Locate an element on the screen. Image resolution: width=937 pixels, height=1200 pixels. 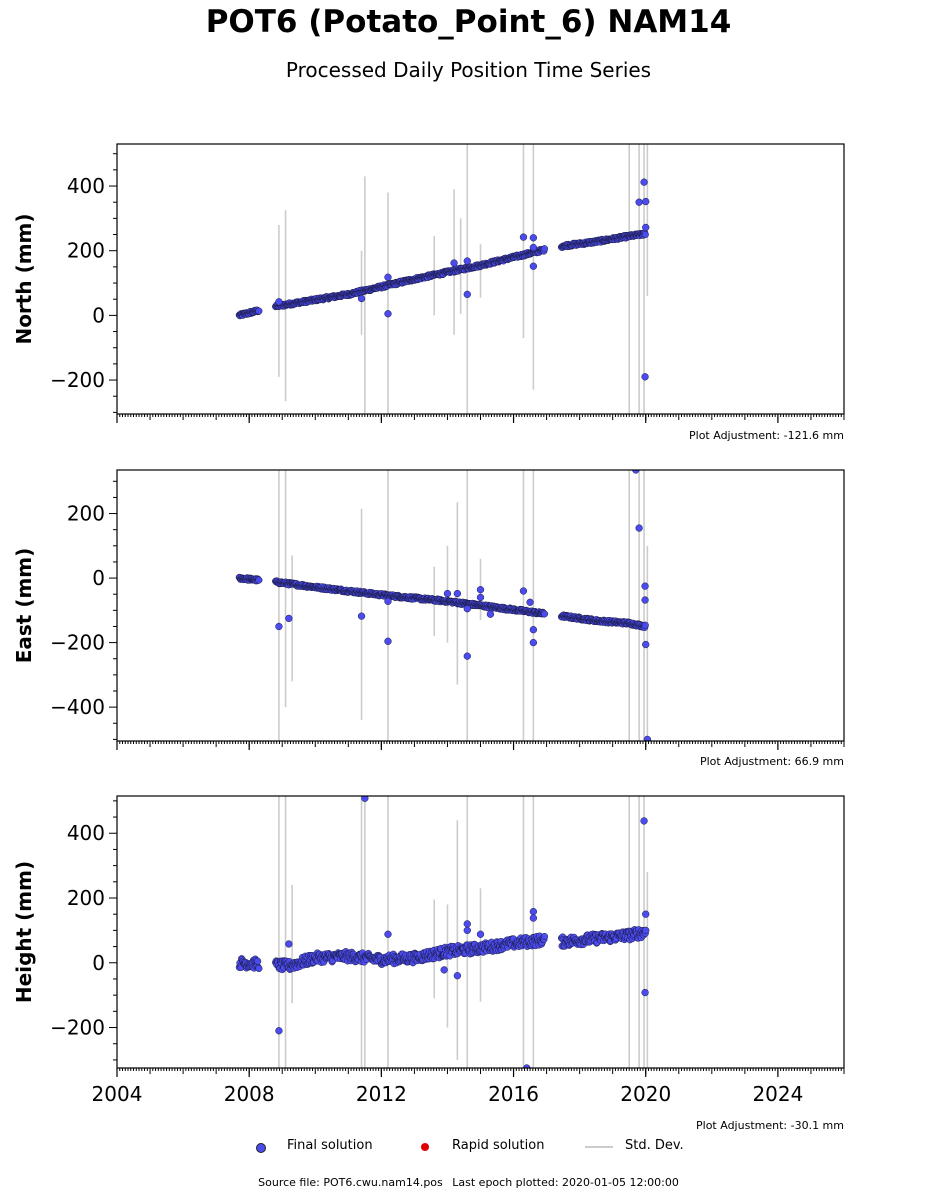
y-axis-label: North (mm) is located at coordinates (24, 278).